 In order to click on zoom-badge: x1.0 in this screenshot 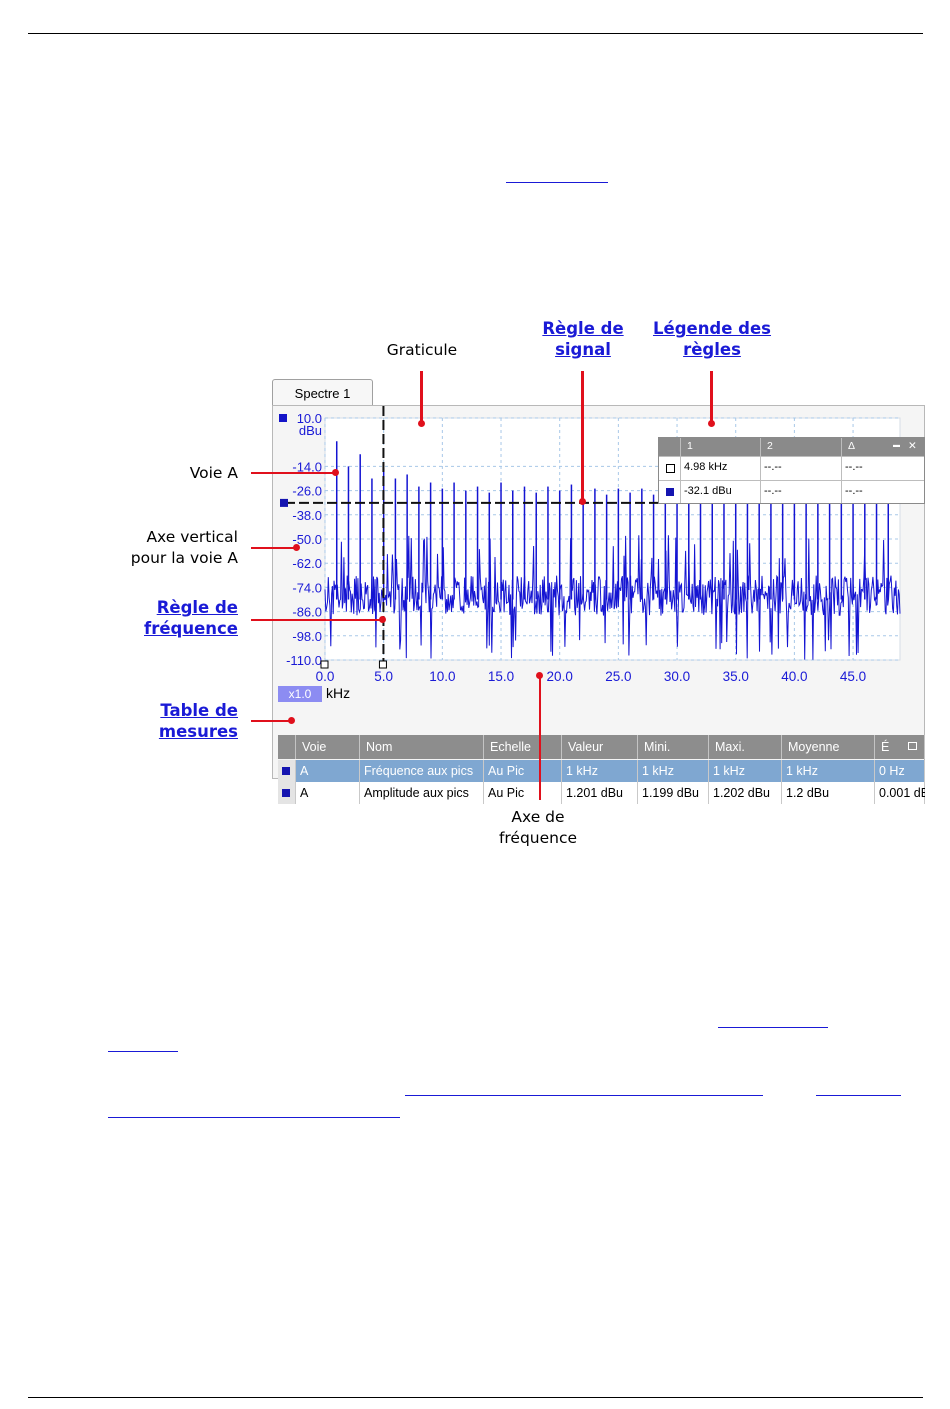, I will do `click(300, 694)`.